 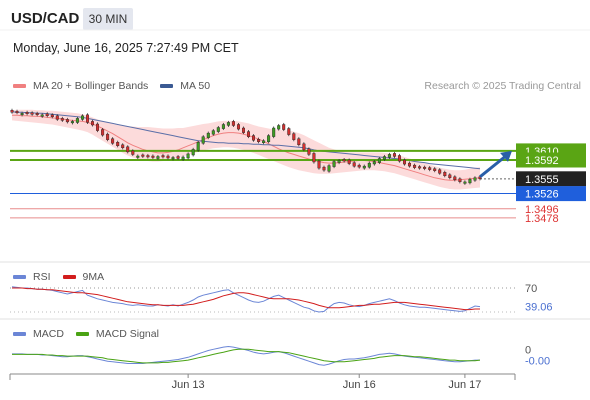 What do you see at coordinates (93, 277) in the screenshot?
I see `rsi-ma-legend-label: 9MA` at bounding box center [93, 277].